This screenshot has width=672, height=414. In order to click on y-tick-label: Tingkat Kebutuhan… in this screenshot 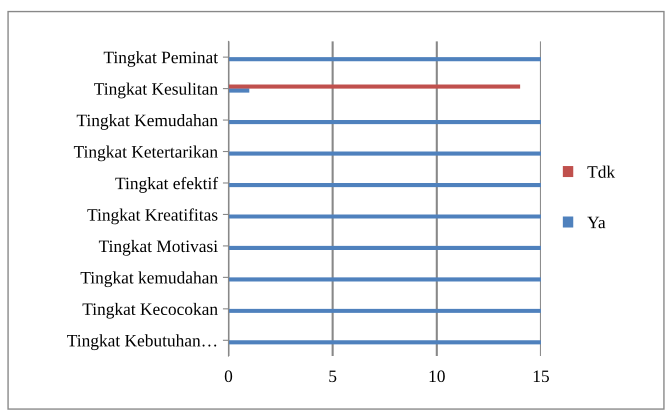, I will do `click(141, 342)`.